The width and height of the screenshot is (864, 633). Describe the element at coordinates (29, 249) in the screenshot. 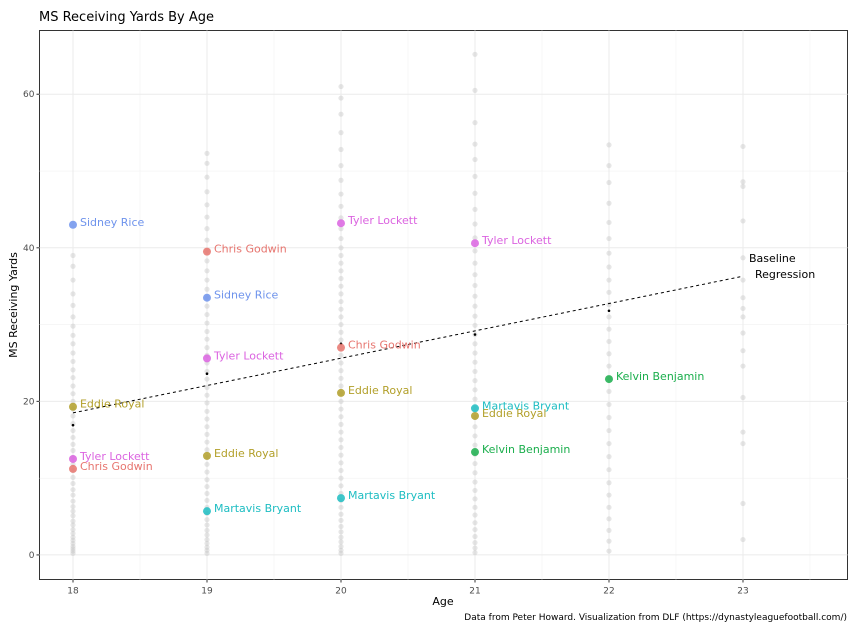

I see `y-tick-label: 40` at that location.